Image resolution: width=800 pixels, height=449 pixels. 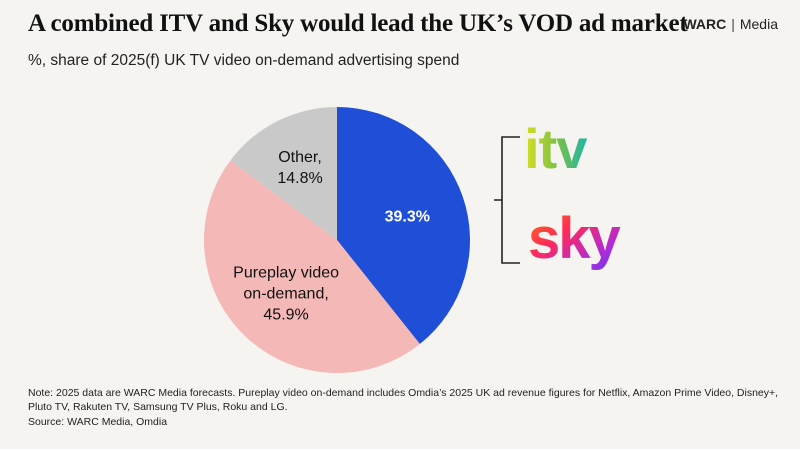 What do you see at coordinates (407, 216) in the screenshot?
I see `pie-label-itv-sky: 39.3%` at bounding box center [407, 216].